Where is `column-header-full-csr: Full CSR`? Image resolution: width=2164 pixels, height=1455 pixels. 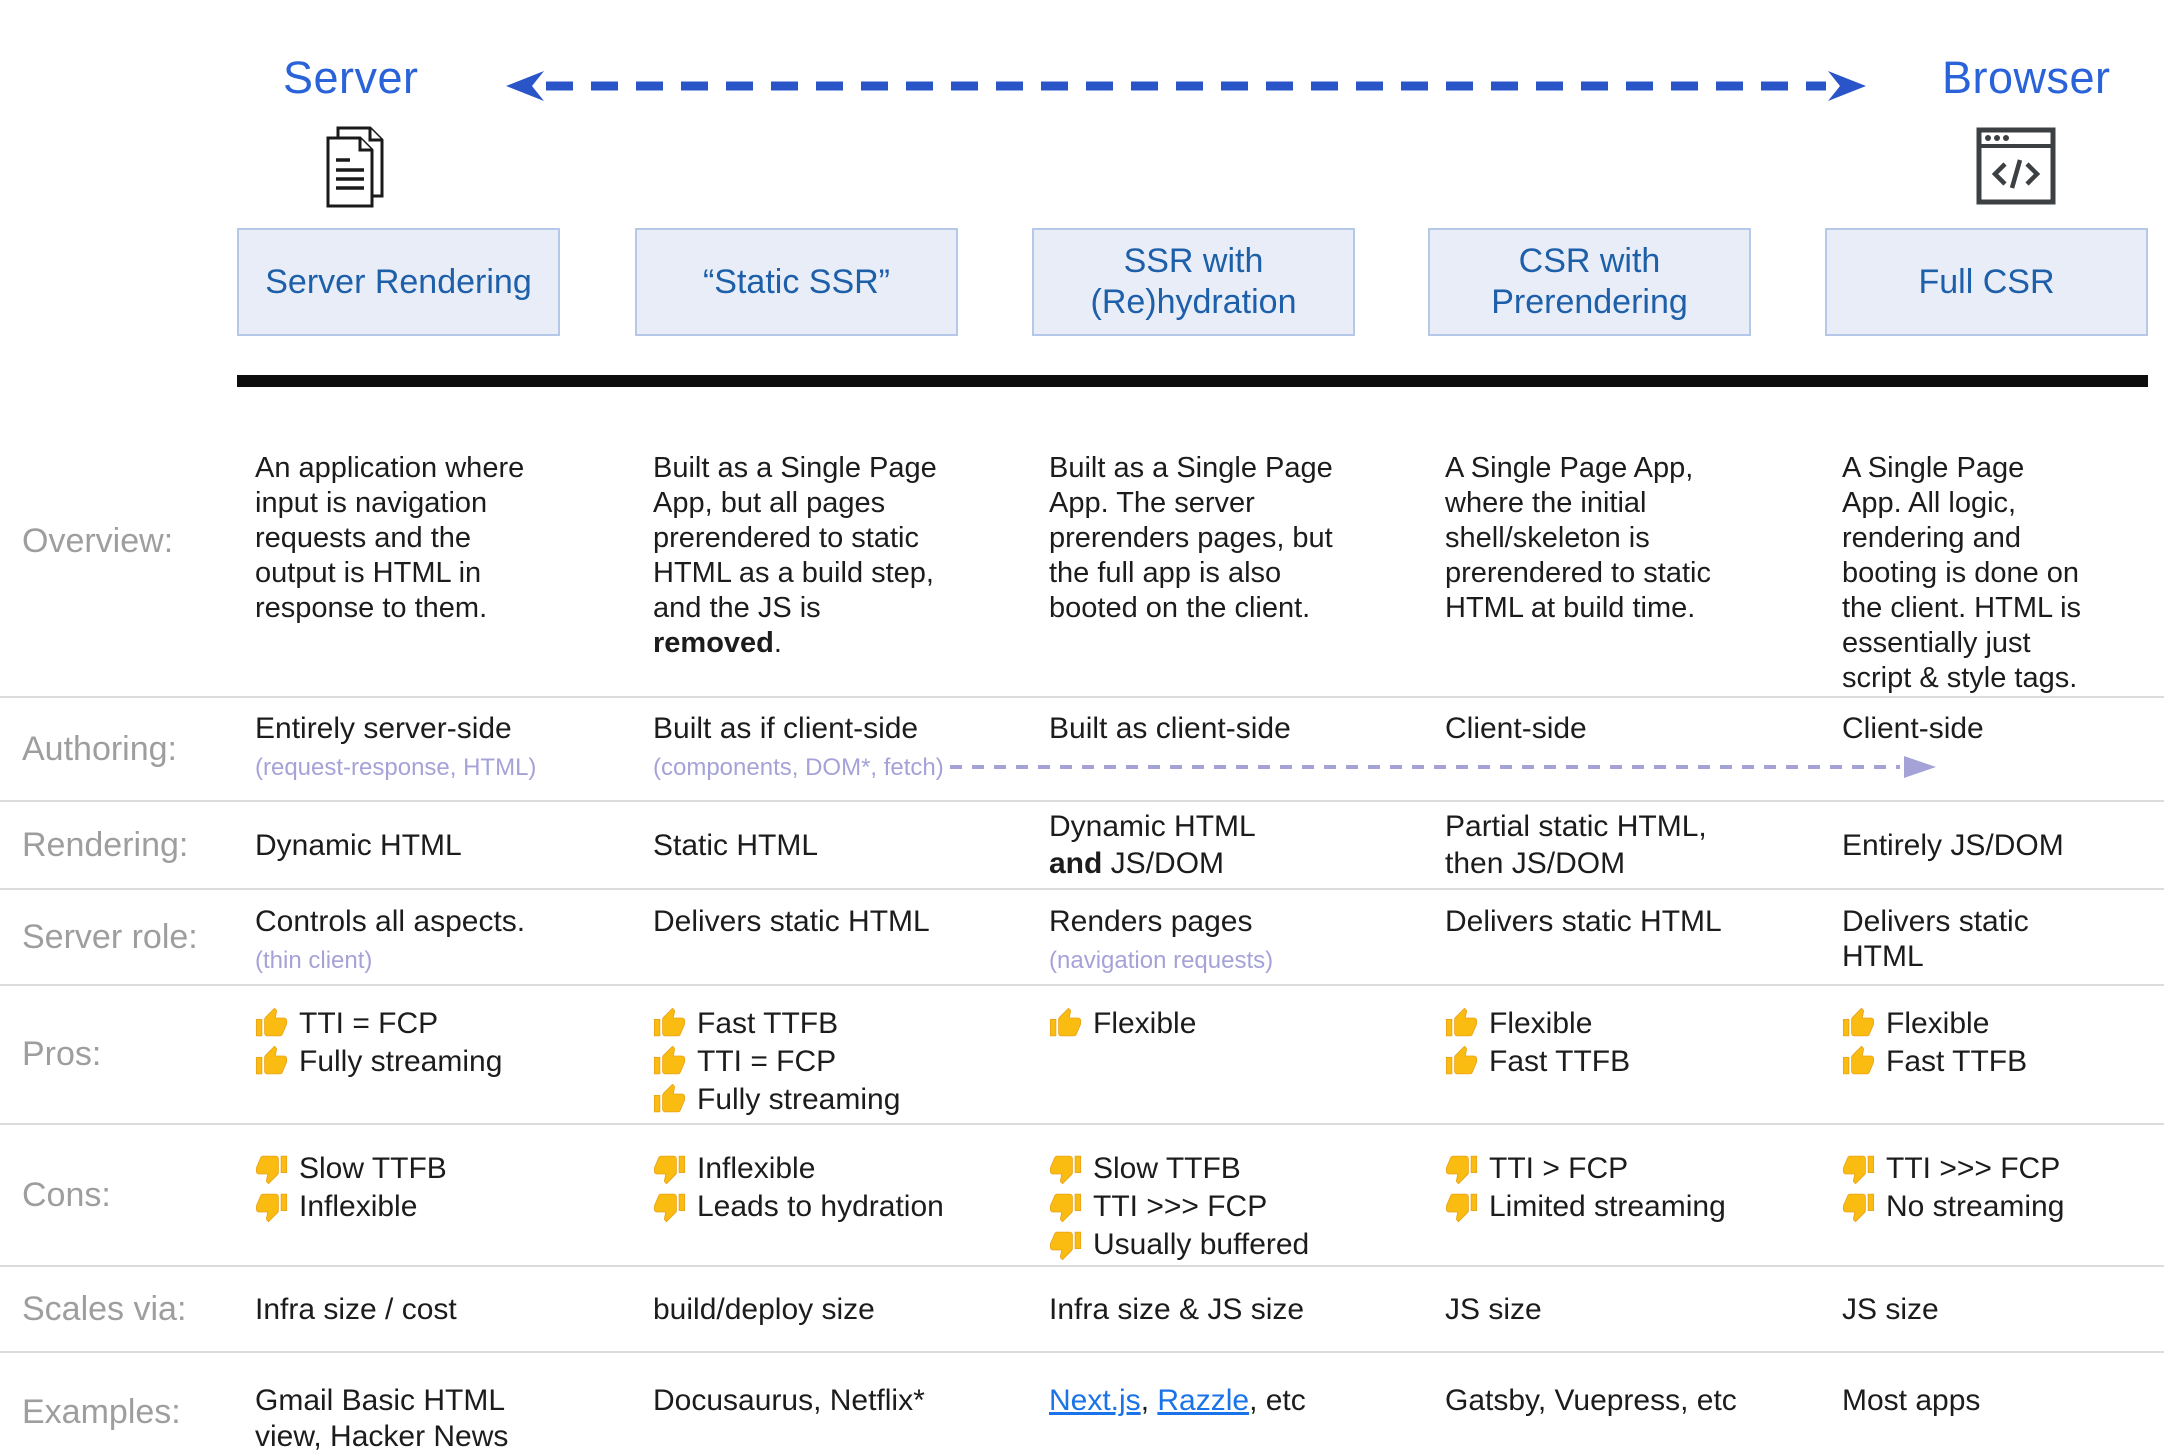
column-header-full-csr: Full CSR is located at coordinates (1986, 282).